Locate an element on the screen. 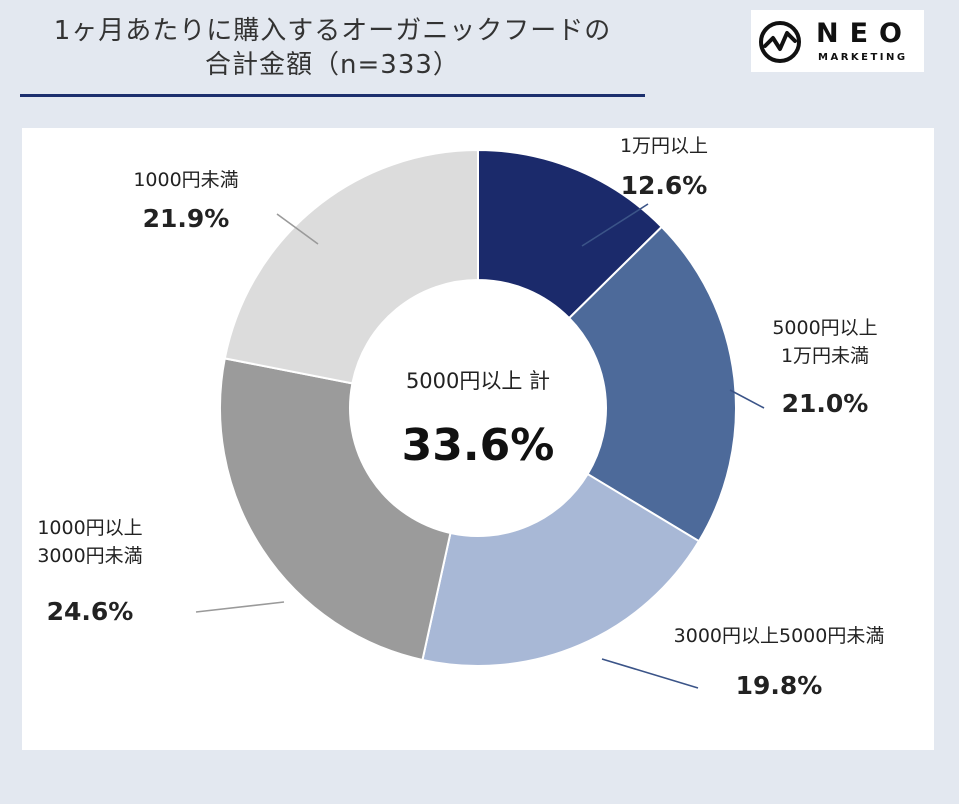 The width and height of the screenshot is (959, 804). slice-label-name-4: 1000円以上 is located at coordinates (89, 528).